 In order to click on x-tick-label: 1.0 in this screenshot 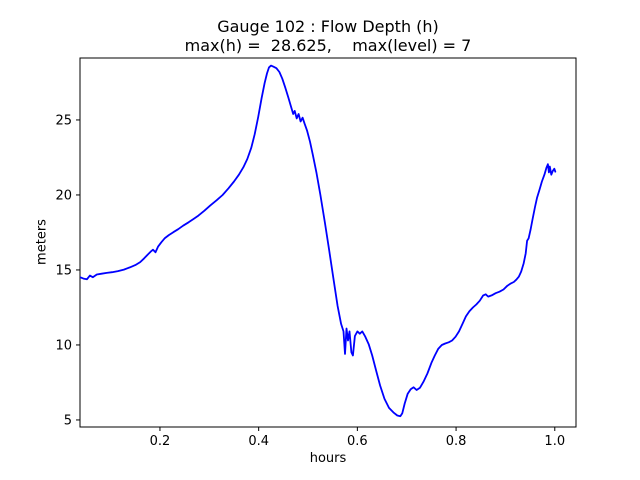, I will do `click(554, 441)`.